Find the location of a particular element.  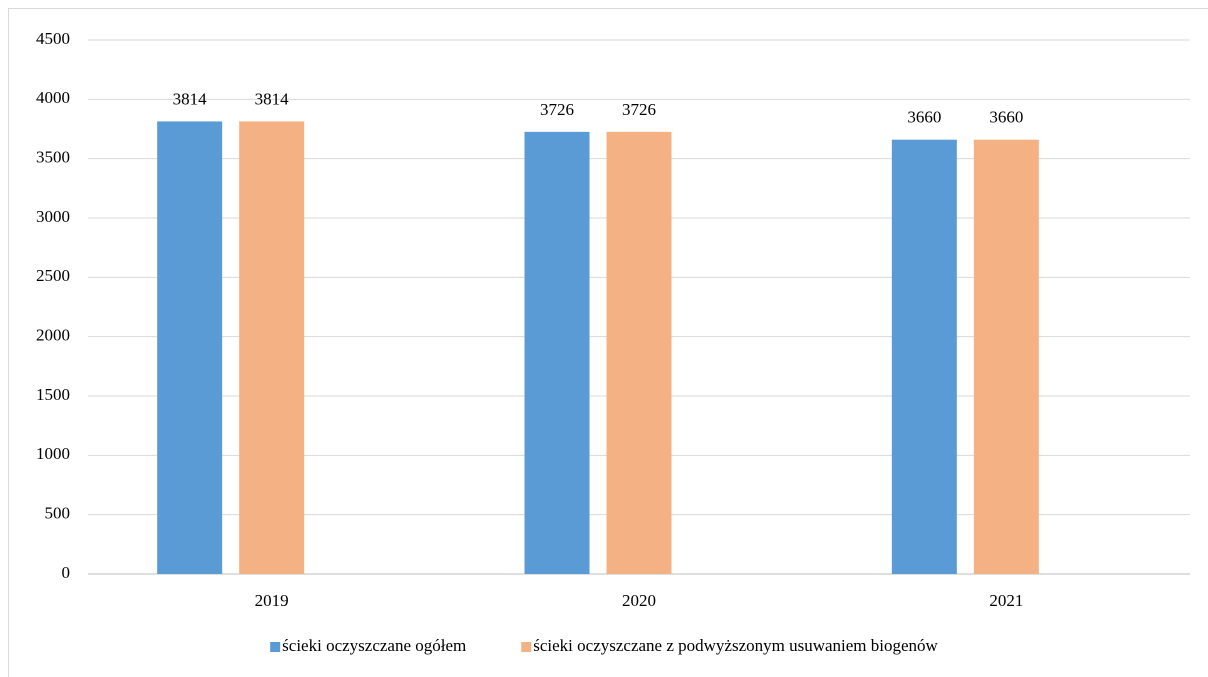

y-tick-label: 3500 is located at coordinates (53, 157).